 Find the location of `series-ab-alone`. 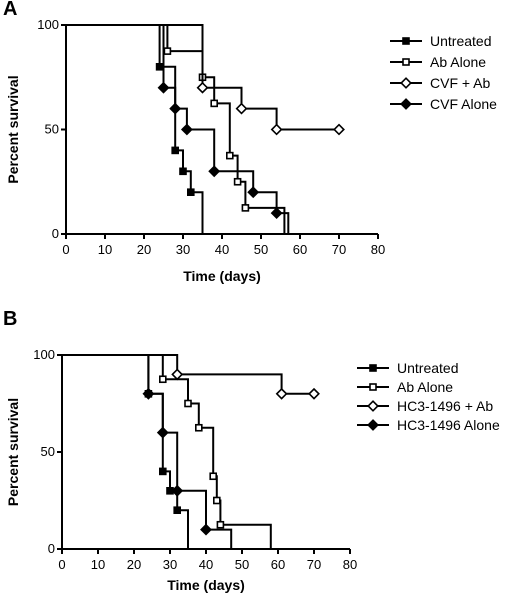

series-ab-alone is located at coordinates (167, 451).